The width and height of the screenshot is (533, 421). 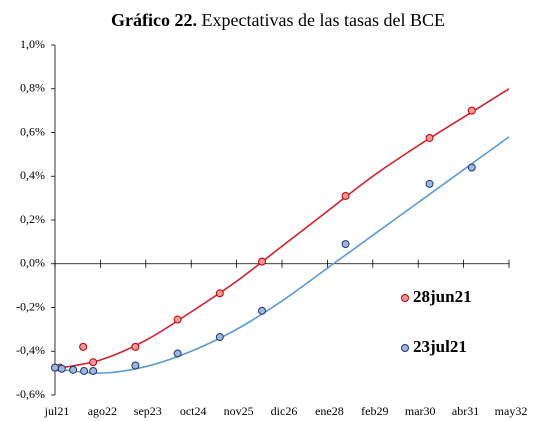 I want to click on y-tick-label: -0,2%, so click(x=30, y=306).